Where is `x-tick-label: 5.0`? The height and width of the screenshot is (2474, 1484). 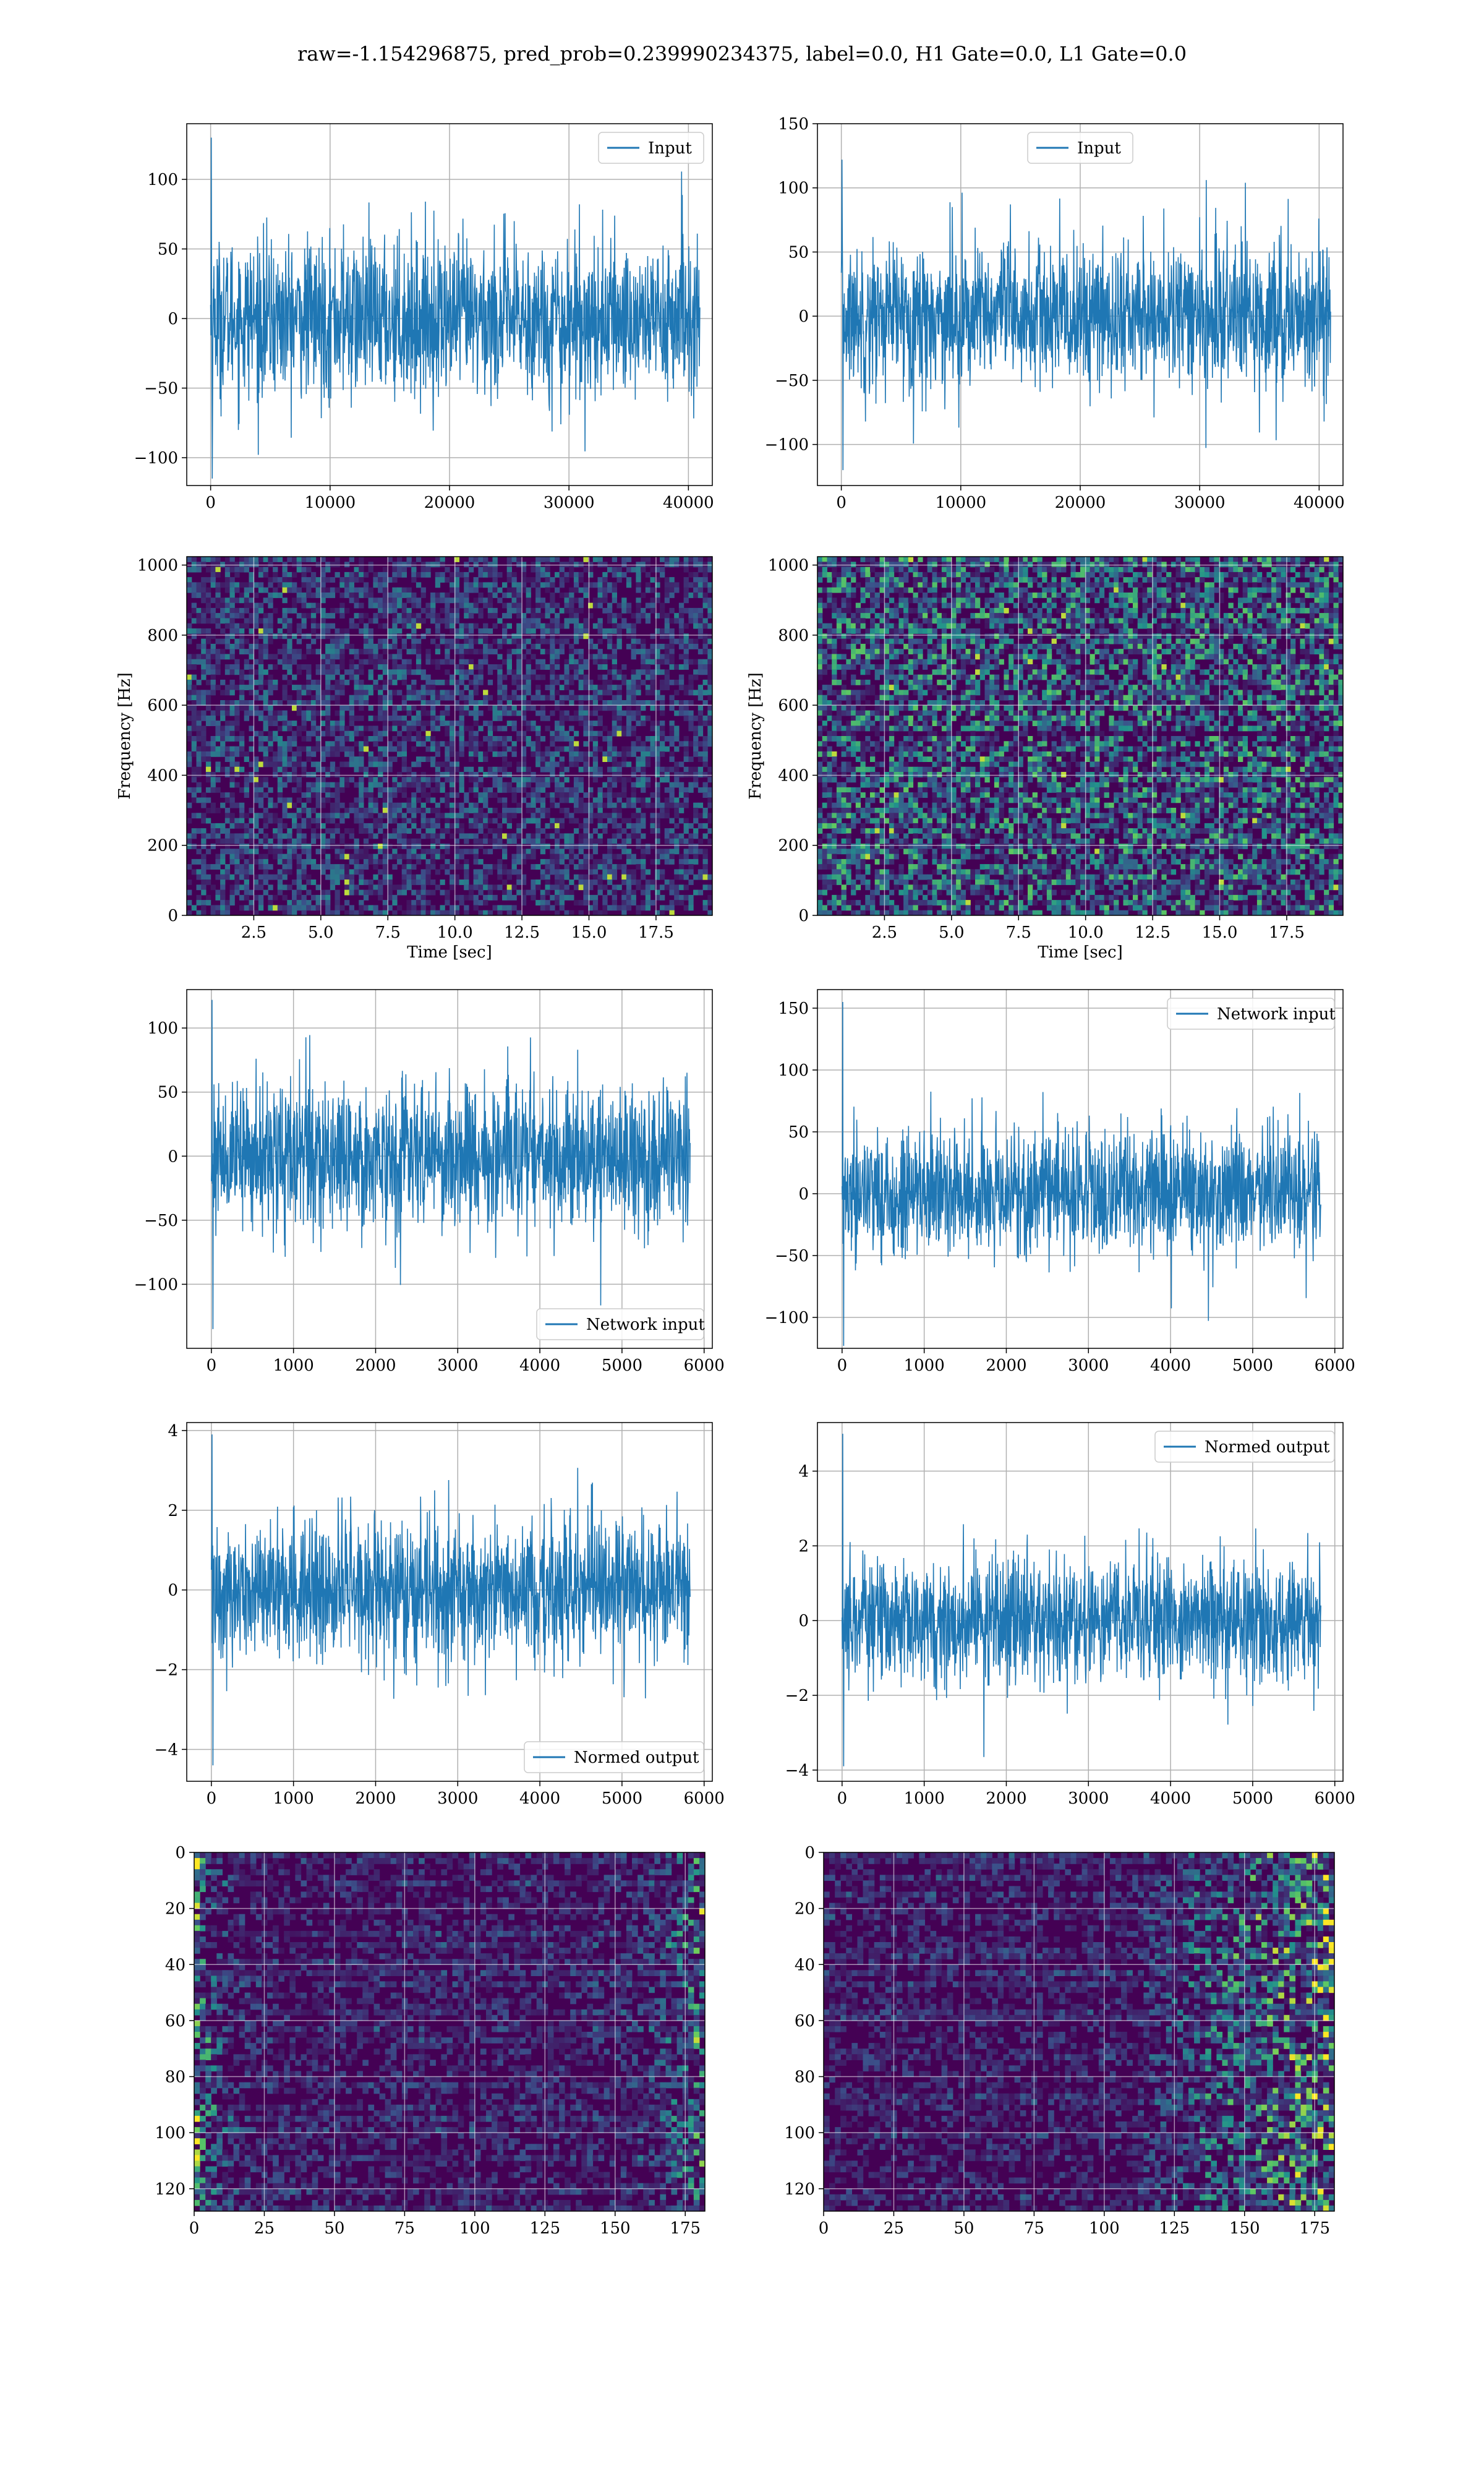 x-tick-label: 5.0 is located at coordinates (320, 932).